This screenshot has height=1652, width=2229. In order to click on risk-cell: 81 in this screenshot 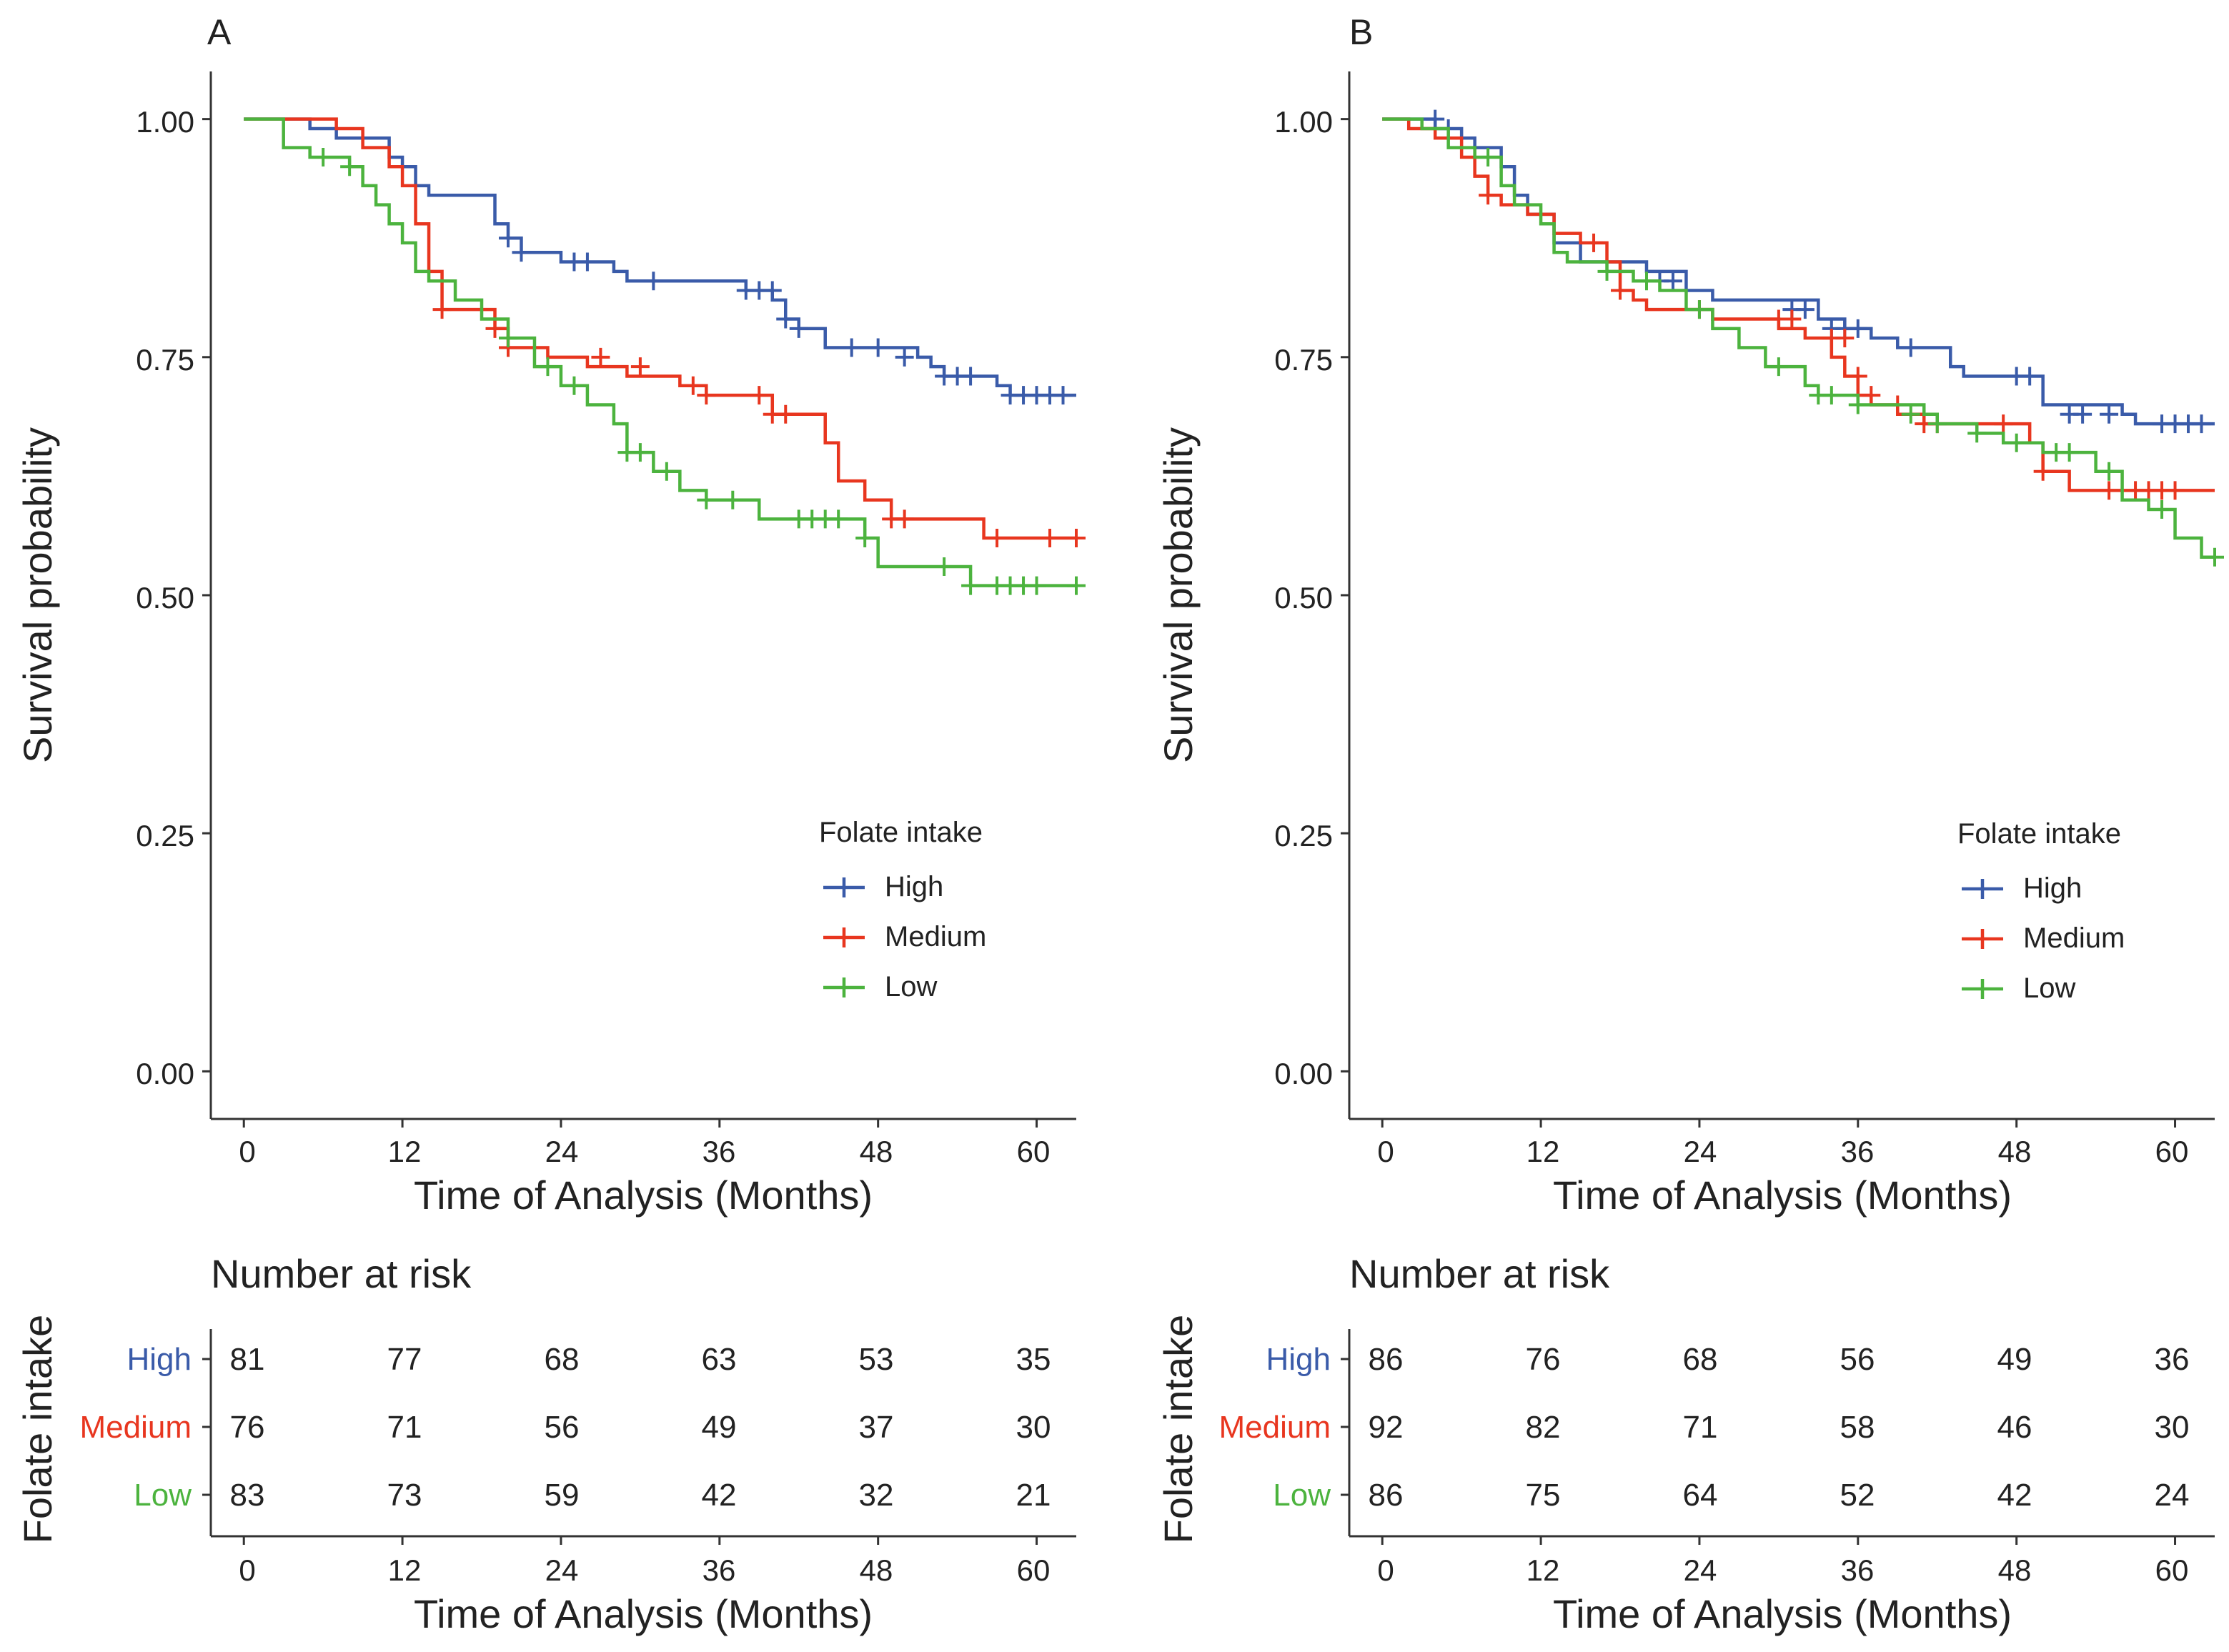, I will do `click(247, 1359)`.